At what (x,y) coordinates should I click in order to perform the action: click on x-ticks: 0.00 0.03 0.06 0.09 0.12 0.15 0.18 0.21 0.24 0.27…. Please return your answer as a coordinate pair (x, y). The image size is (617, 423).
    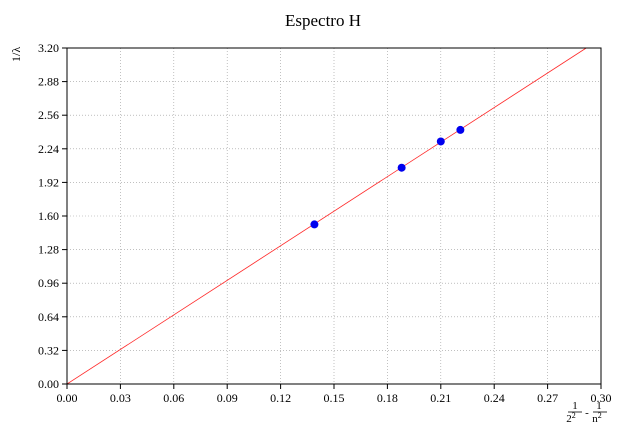
    Looking at the image, I should click on (334, 394).